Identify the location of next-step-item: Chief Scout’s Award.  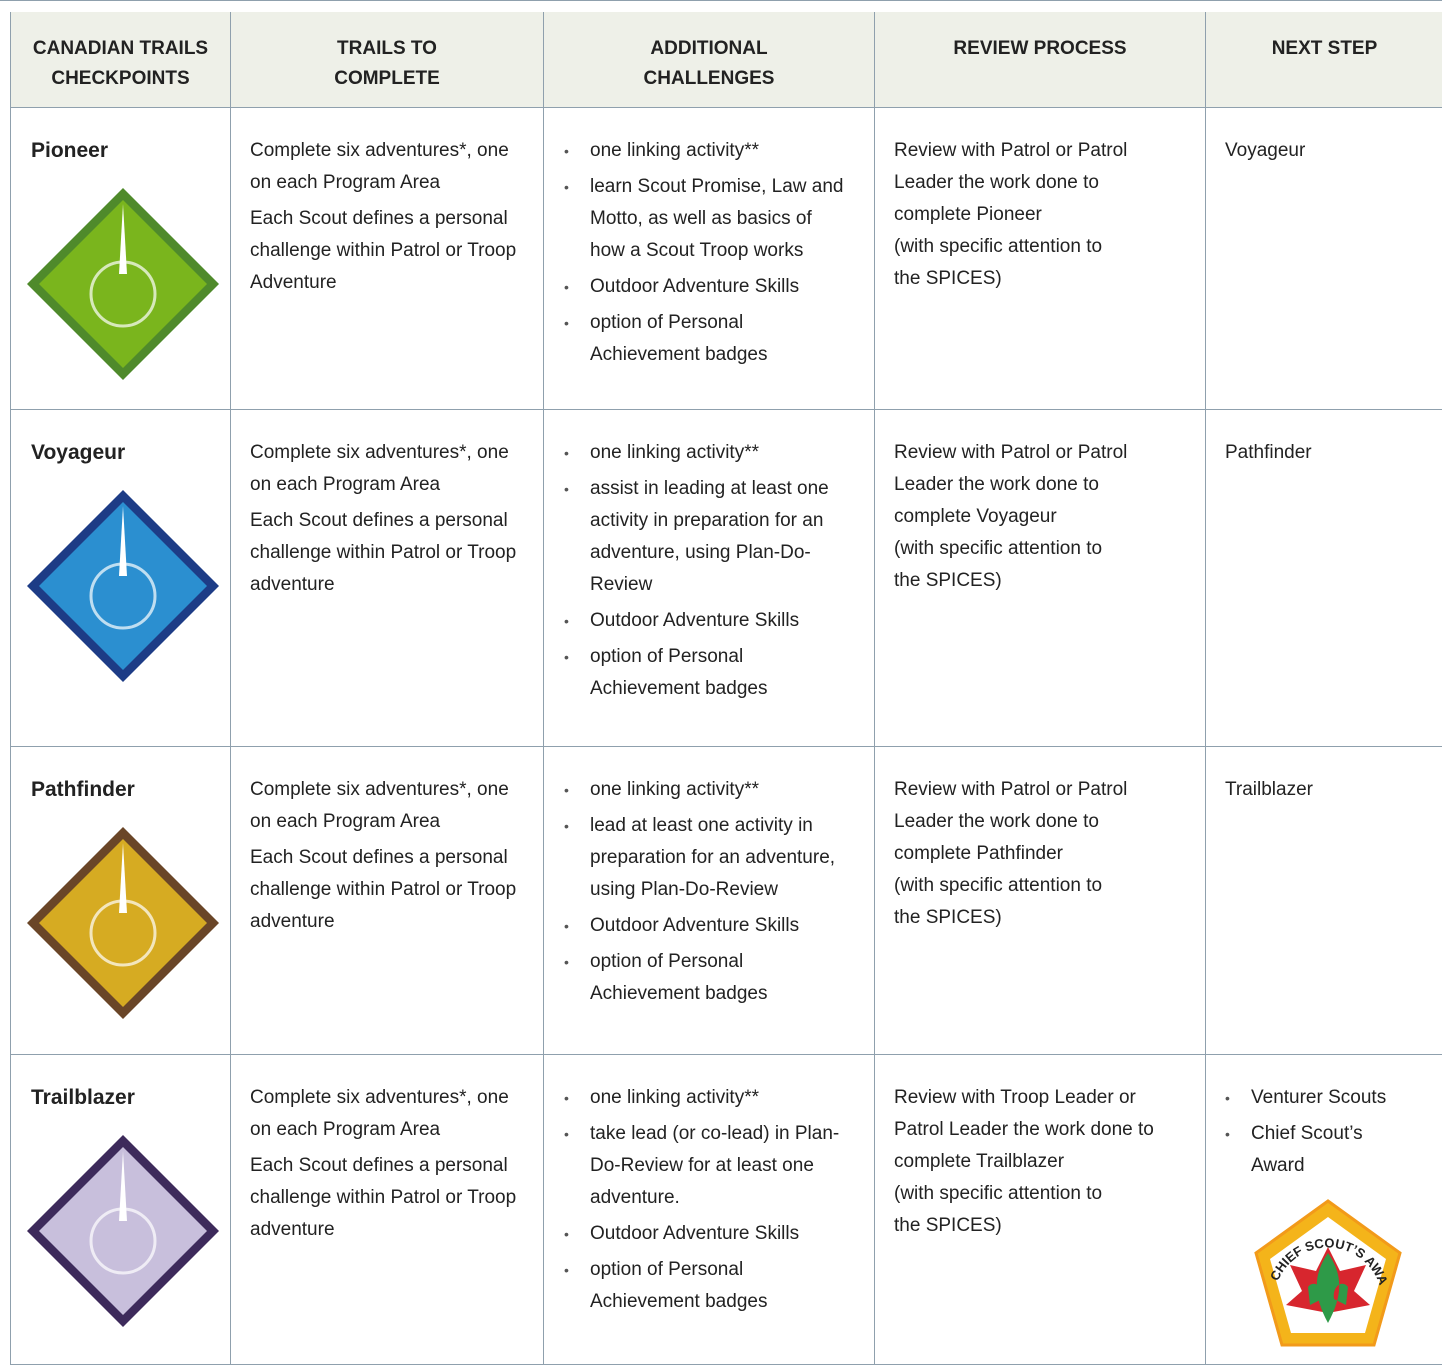
(1320, 1150).